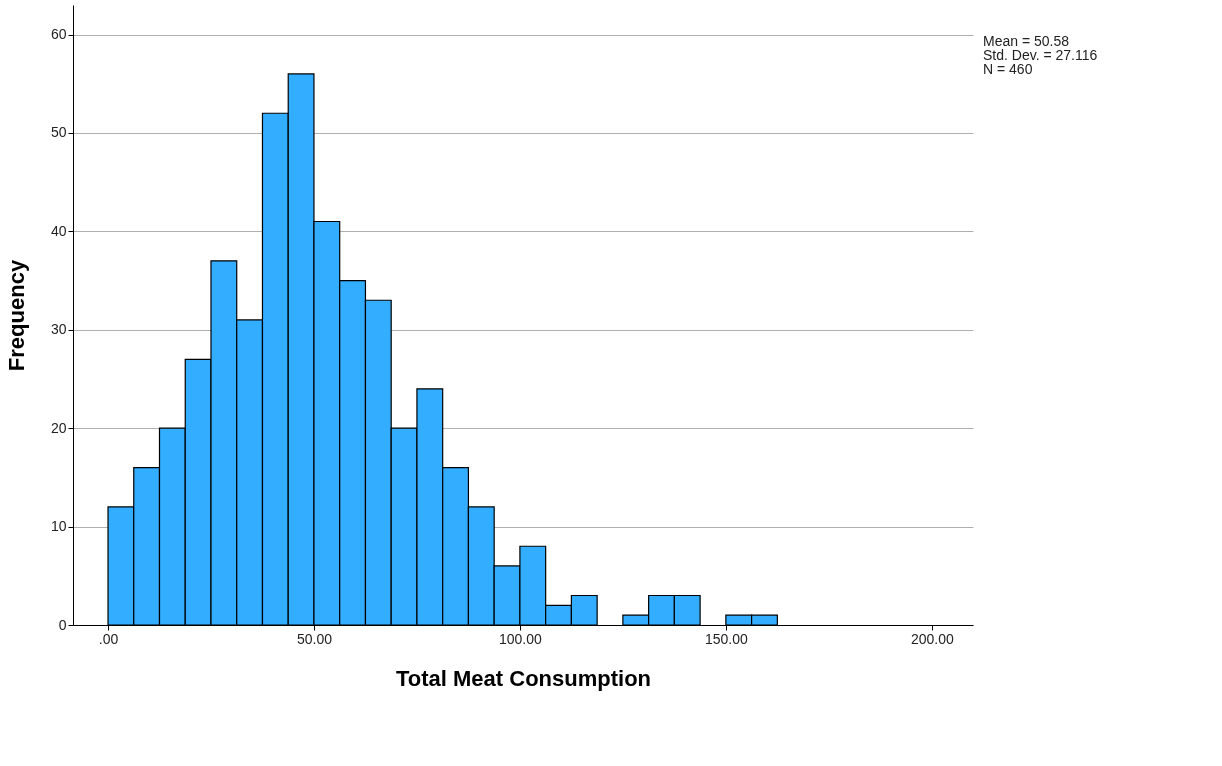  I want to click on x-tick-label: 50.00, so click(314, 638).